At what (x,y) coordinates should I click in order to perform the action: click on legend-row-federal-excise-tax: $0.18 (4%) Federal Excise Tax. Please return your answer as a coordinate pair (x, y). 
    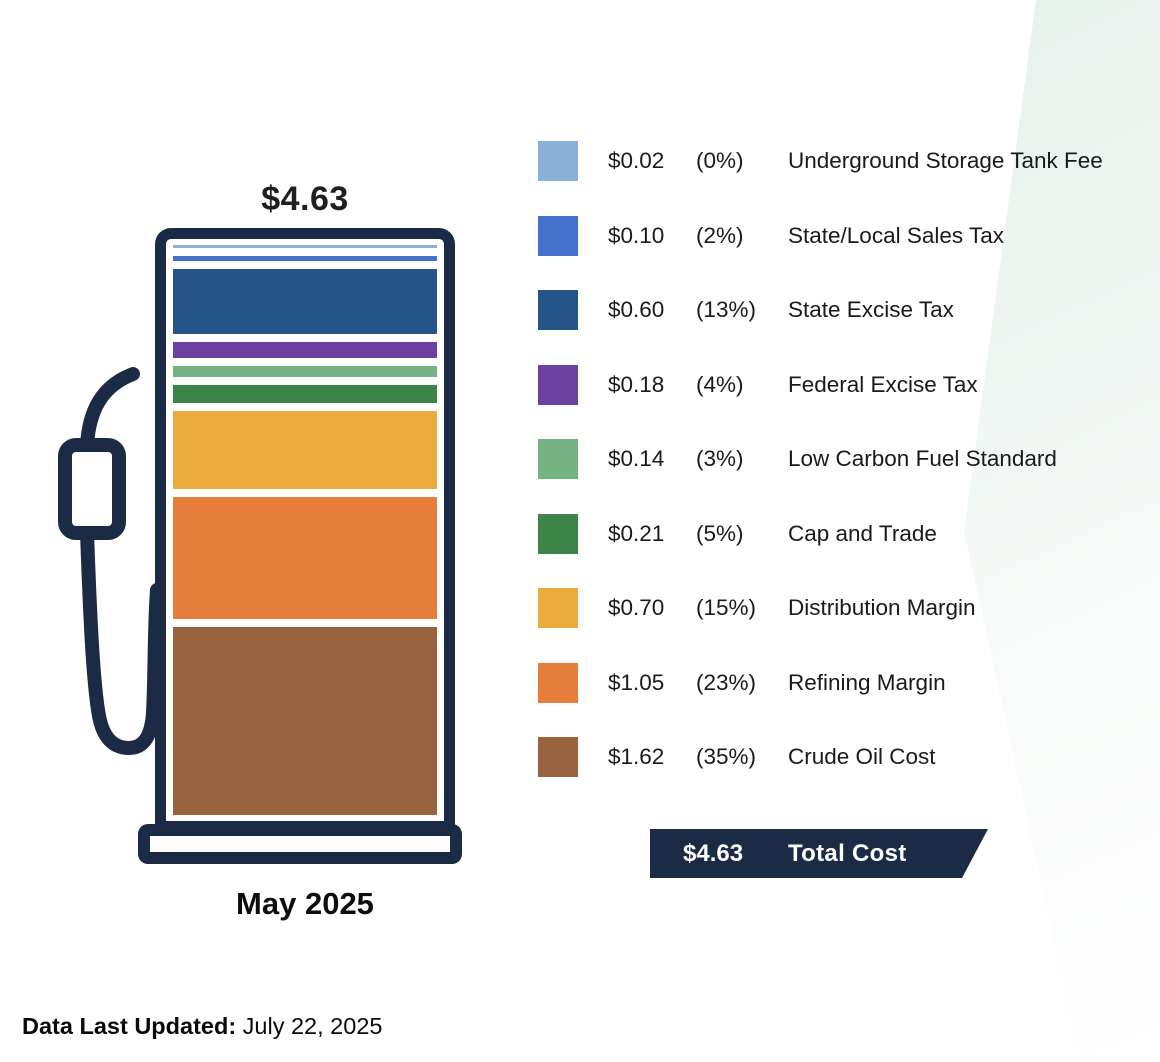
    Looking at the image, I should click on (820, 384).